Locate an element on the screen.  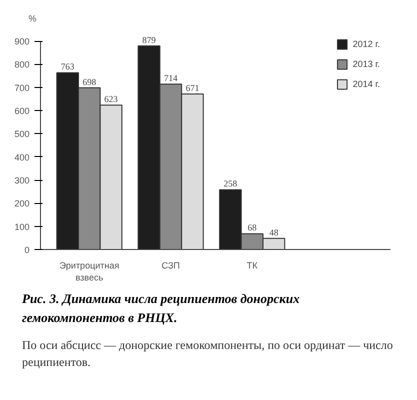
y-axis-title: % is located at coordinates (32, 19).